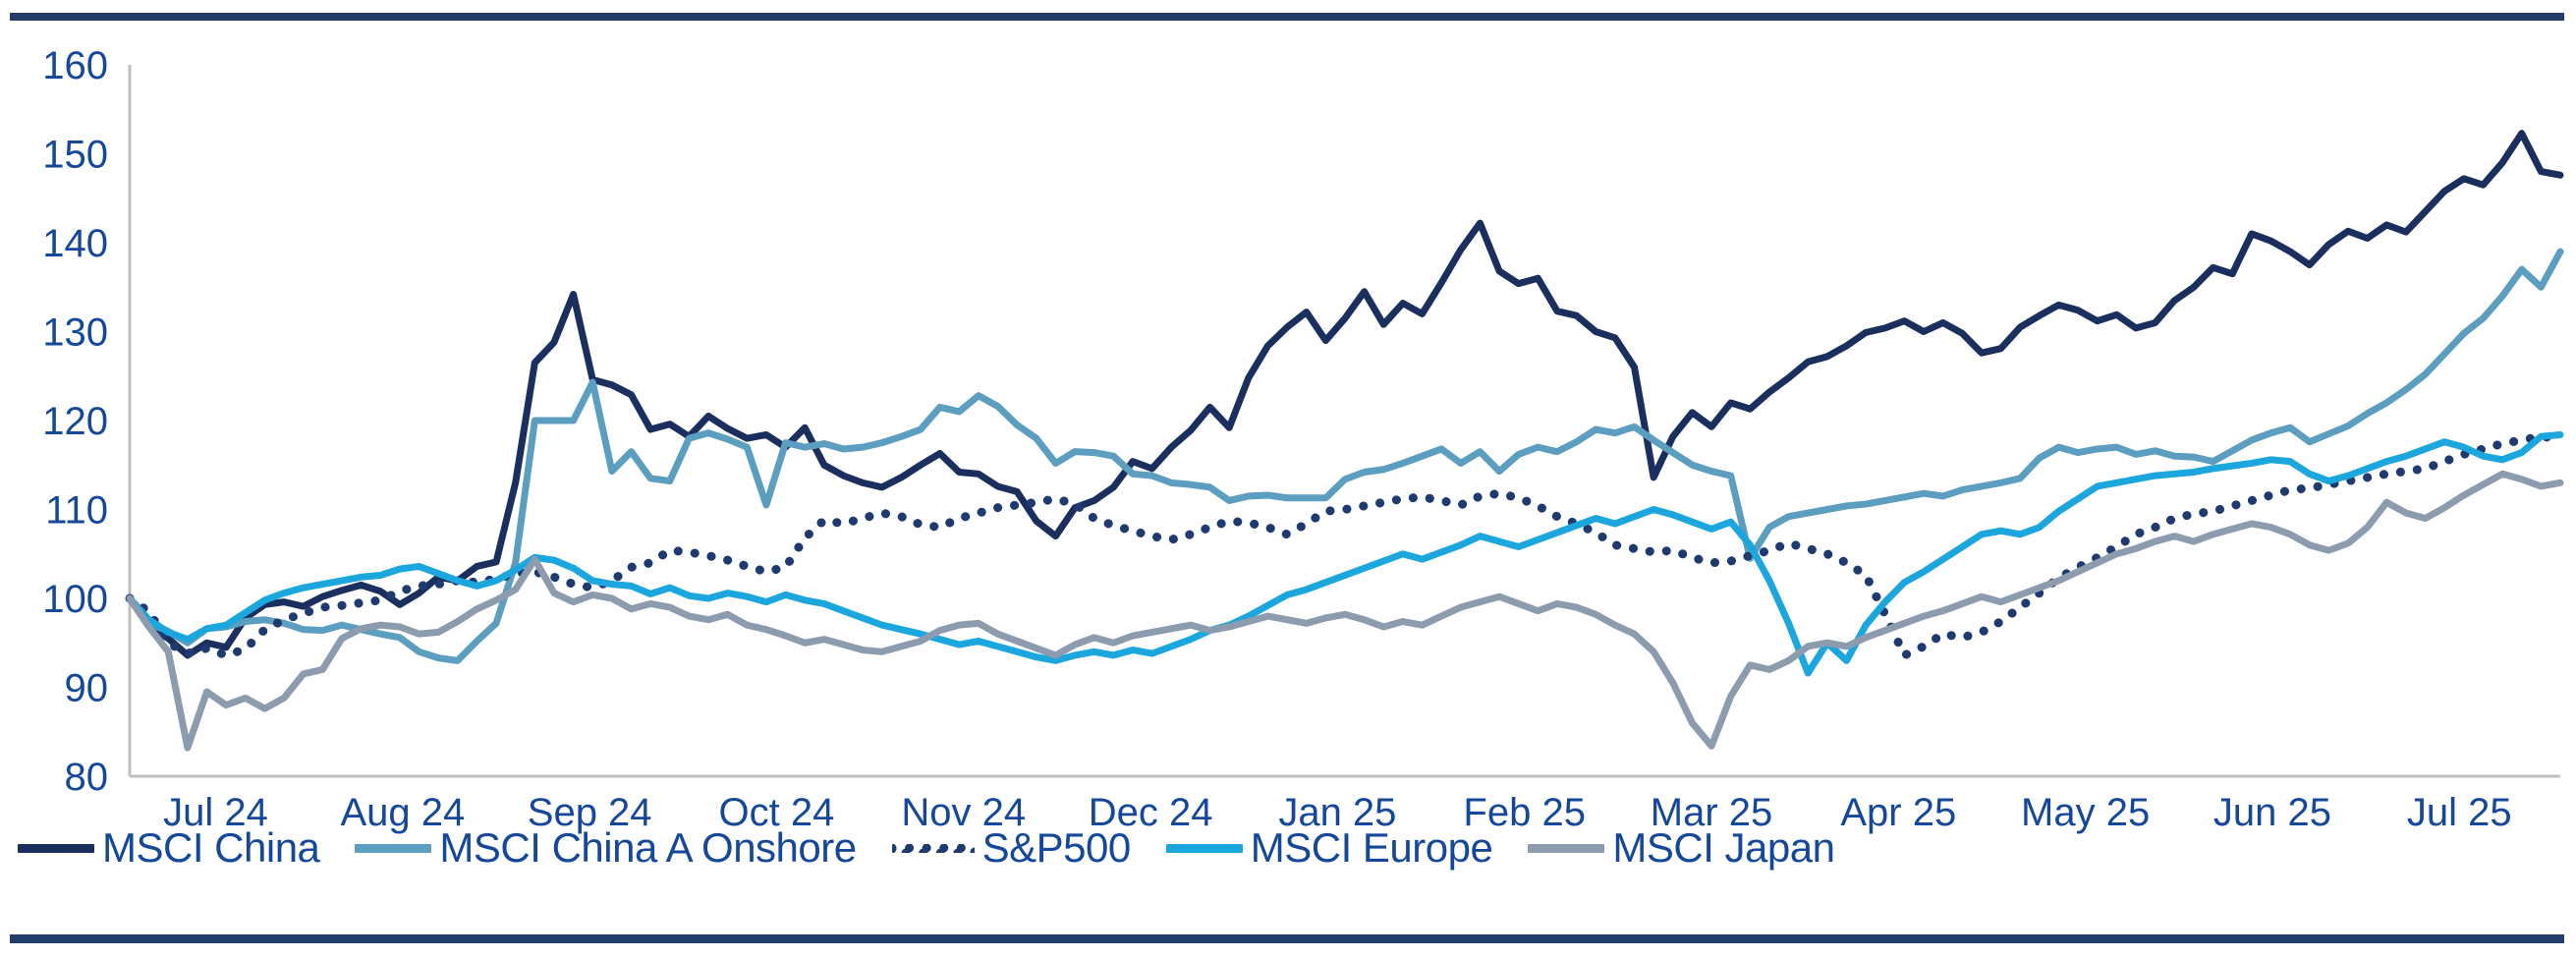  I want to click on x-tick-label: Oct 24, so click(777, 813).